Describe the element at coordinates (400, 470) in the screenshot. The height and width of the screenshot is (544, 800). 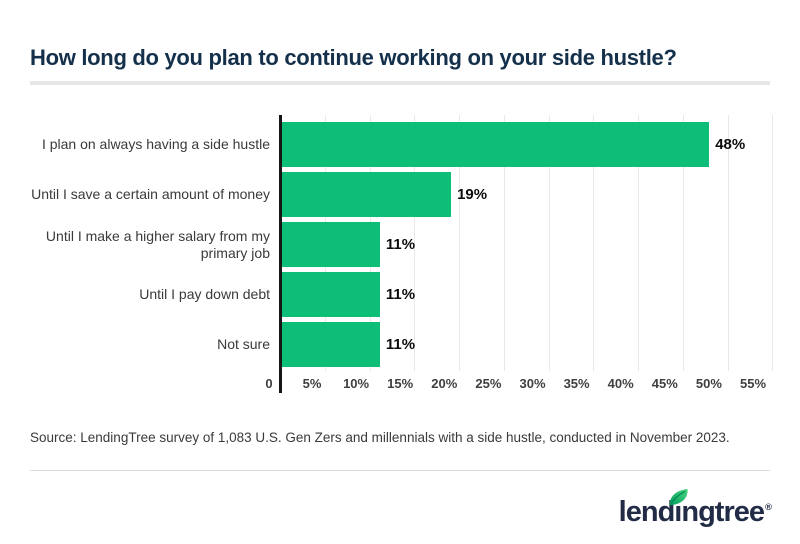
I see `footer-divider` at that location.